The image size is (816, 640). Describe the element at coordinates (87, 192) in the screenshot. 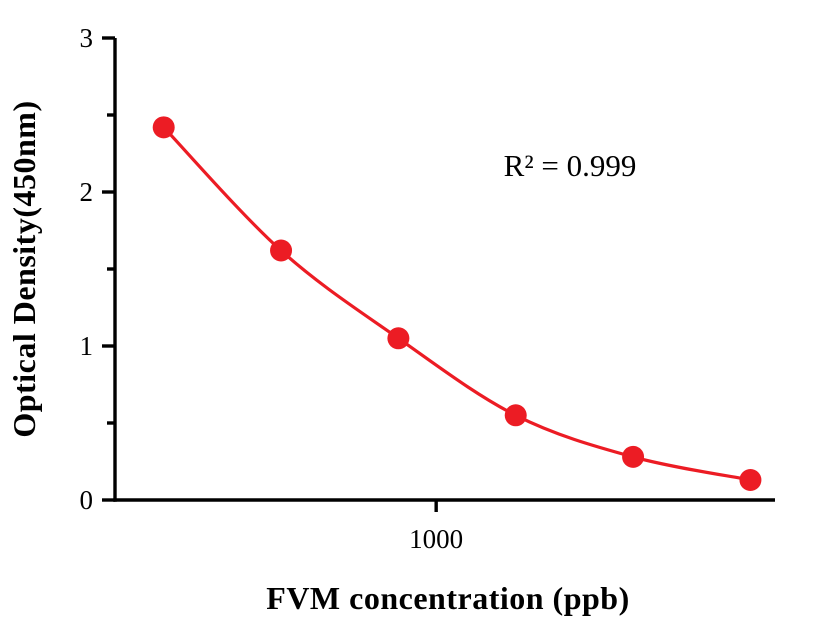

I see `y-tick-label: 2` at that location.